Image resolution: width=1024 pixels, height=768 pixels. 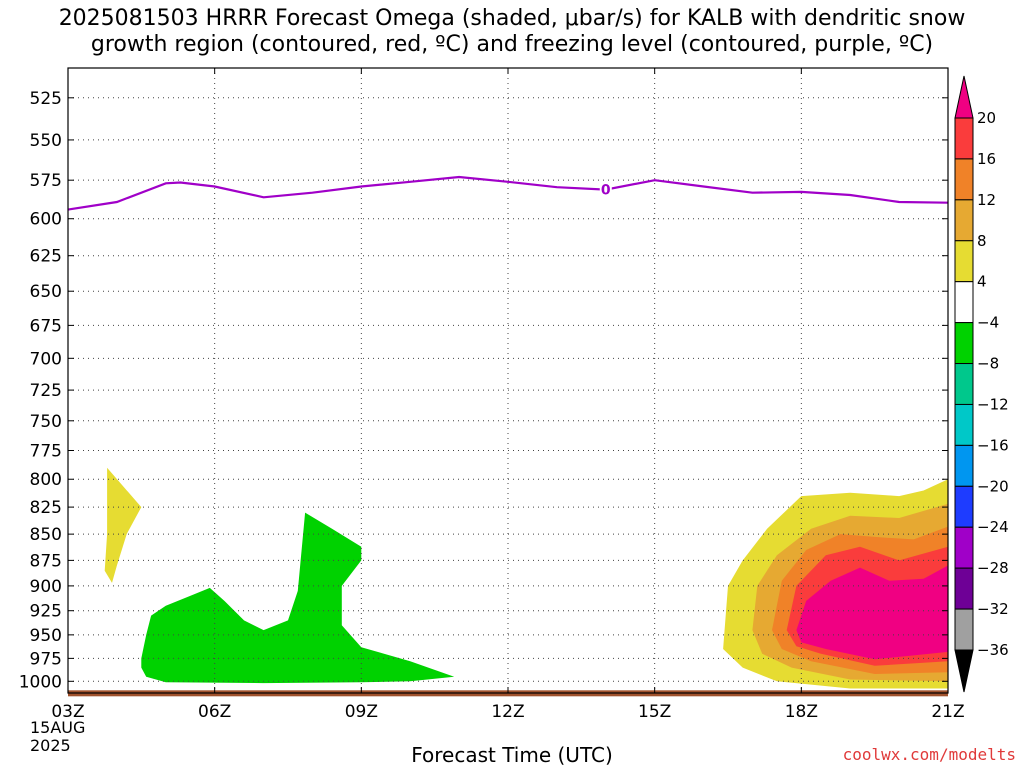 I want to click on colorbar-label-11: −28, so click(x=993, y=568).